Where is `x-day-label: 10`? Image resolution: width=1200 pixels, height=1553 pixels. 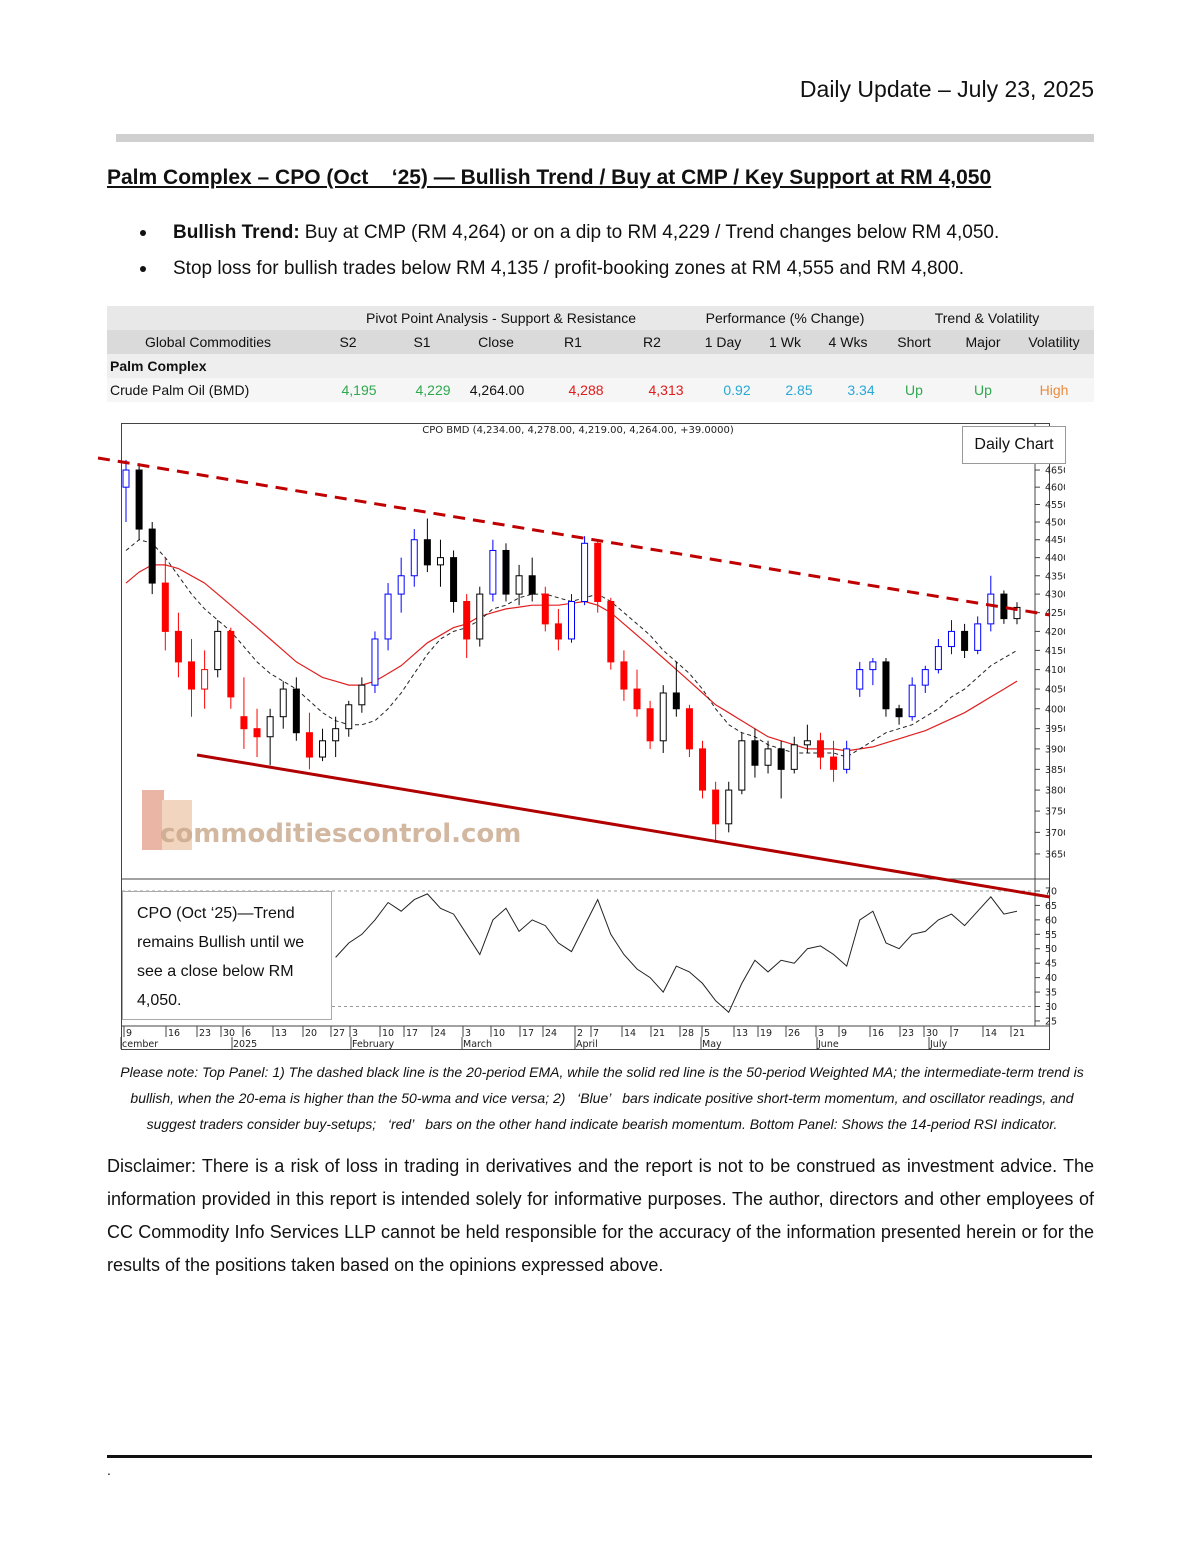 x-day-label: 10 is located at coordinates (499, 1033).